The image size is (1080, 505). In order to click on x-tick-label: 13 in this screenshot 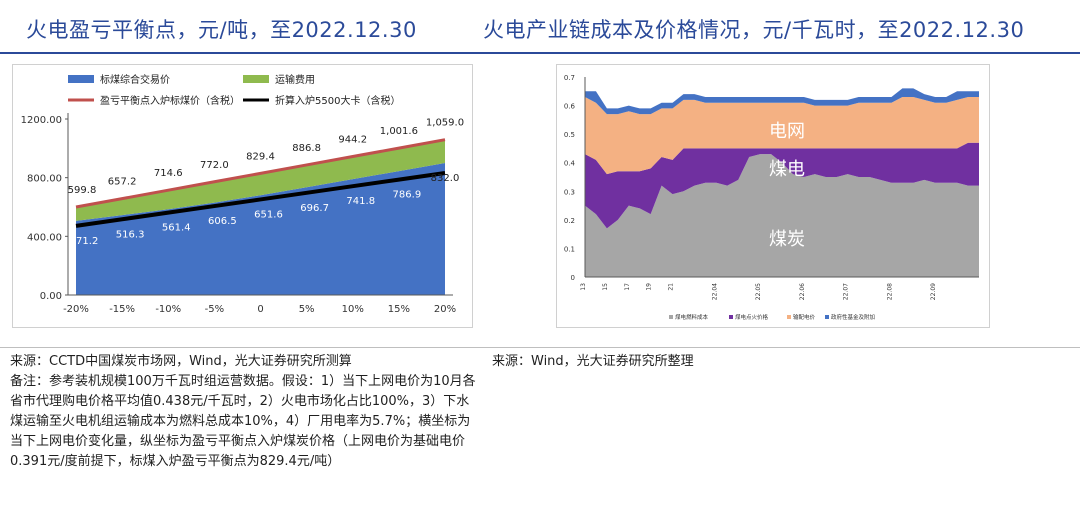, I will do `click(583, 287)`.